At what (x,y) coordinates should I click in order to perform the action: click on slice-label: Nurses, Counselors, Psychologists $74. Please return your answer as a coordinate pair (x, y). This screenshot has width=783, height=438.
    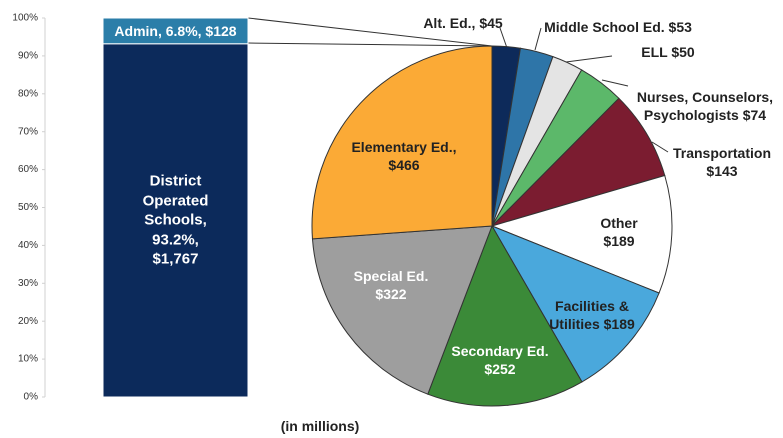
    Looking at the image, I should click on (705, 105).